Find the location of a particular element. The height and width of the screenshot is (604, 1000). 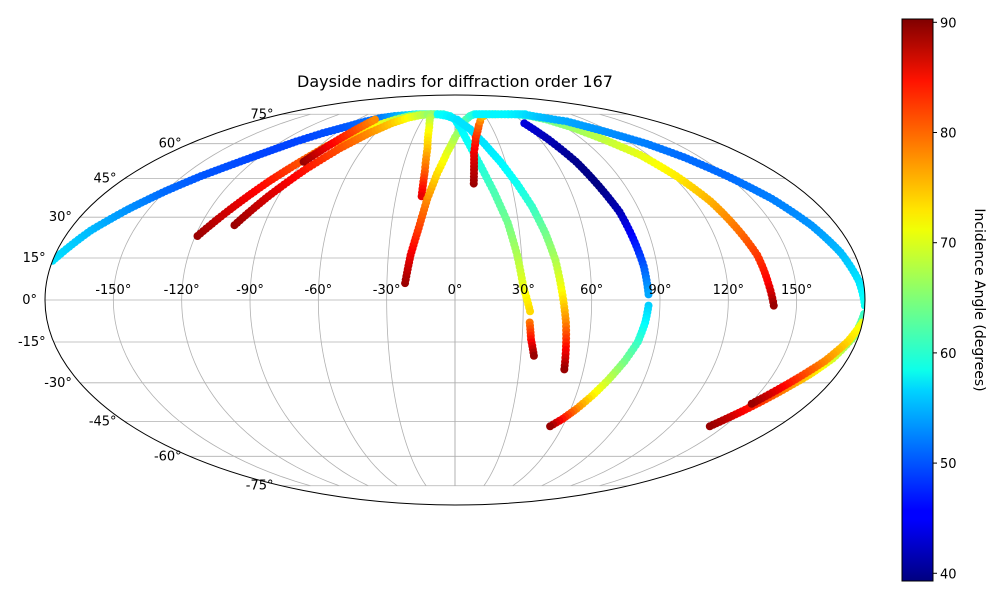

longitude-tick-label: 150° is located at coordinates (796, 290).